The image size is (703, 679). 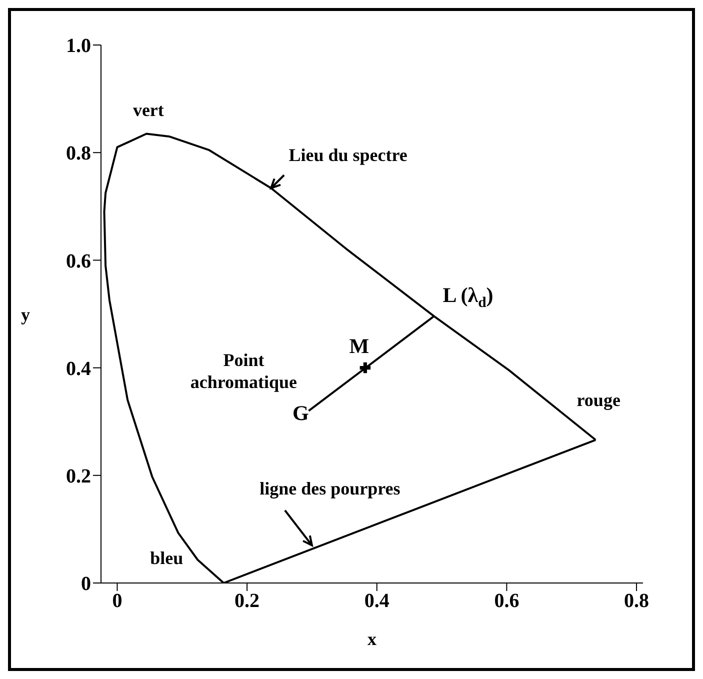 I want to click on annotation: Point achromatique, so click(x=244, y=371).